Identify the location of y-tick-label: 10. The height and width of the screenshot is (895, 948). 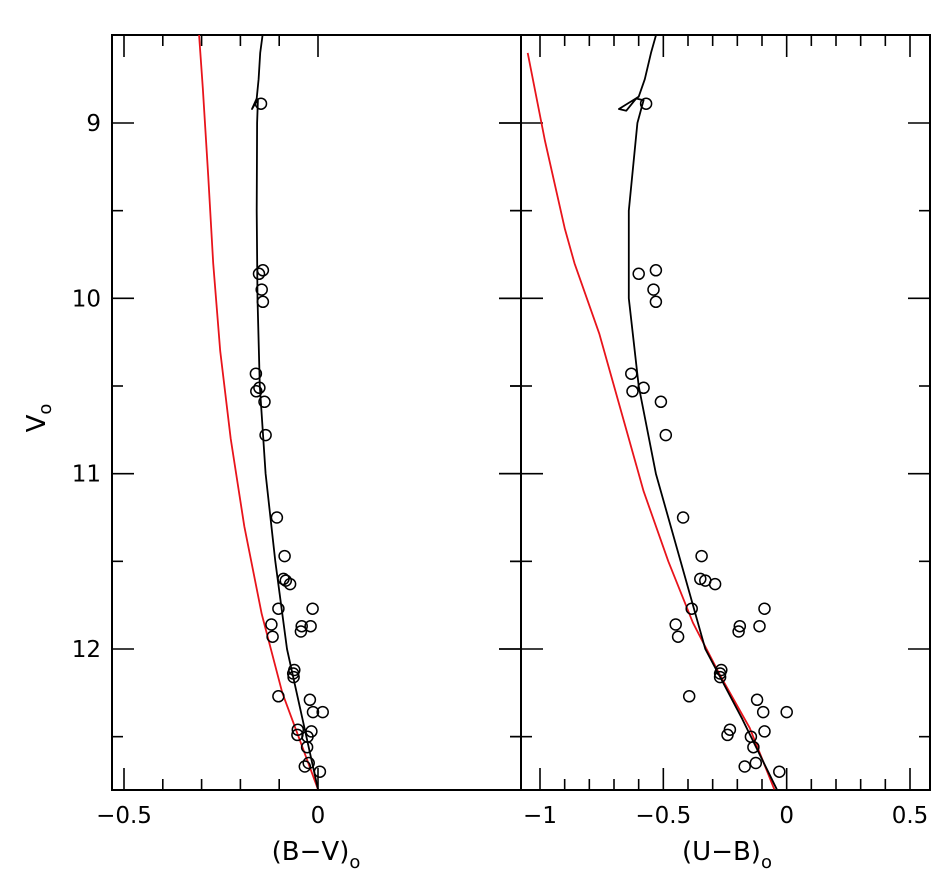
(86, 299).